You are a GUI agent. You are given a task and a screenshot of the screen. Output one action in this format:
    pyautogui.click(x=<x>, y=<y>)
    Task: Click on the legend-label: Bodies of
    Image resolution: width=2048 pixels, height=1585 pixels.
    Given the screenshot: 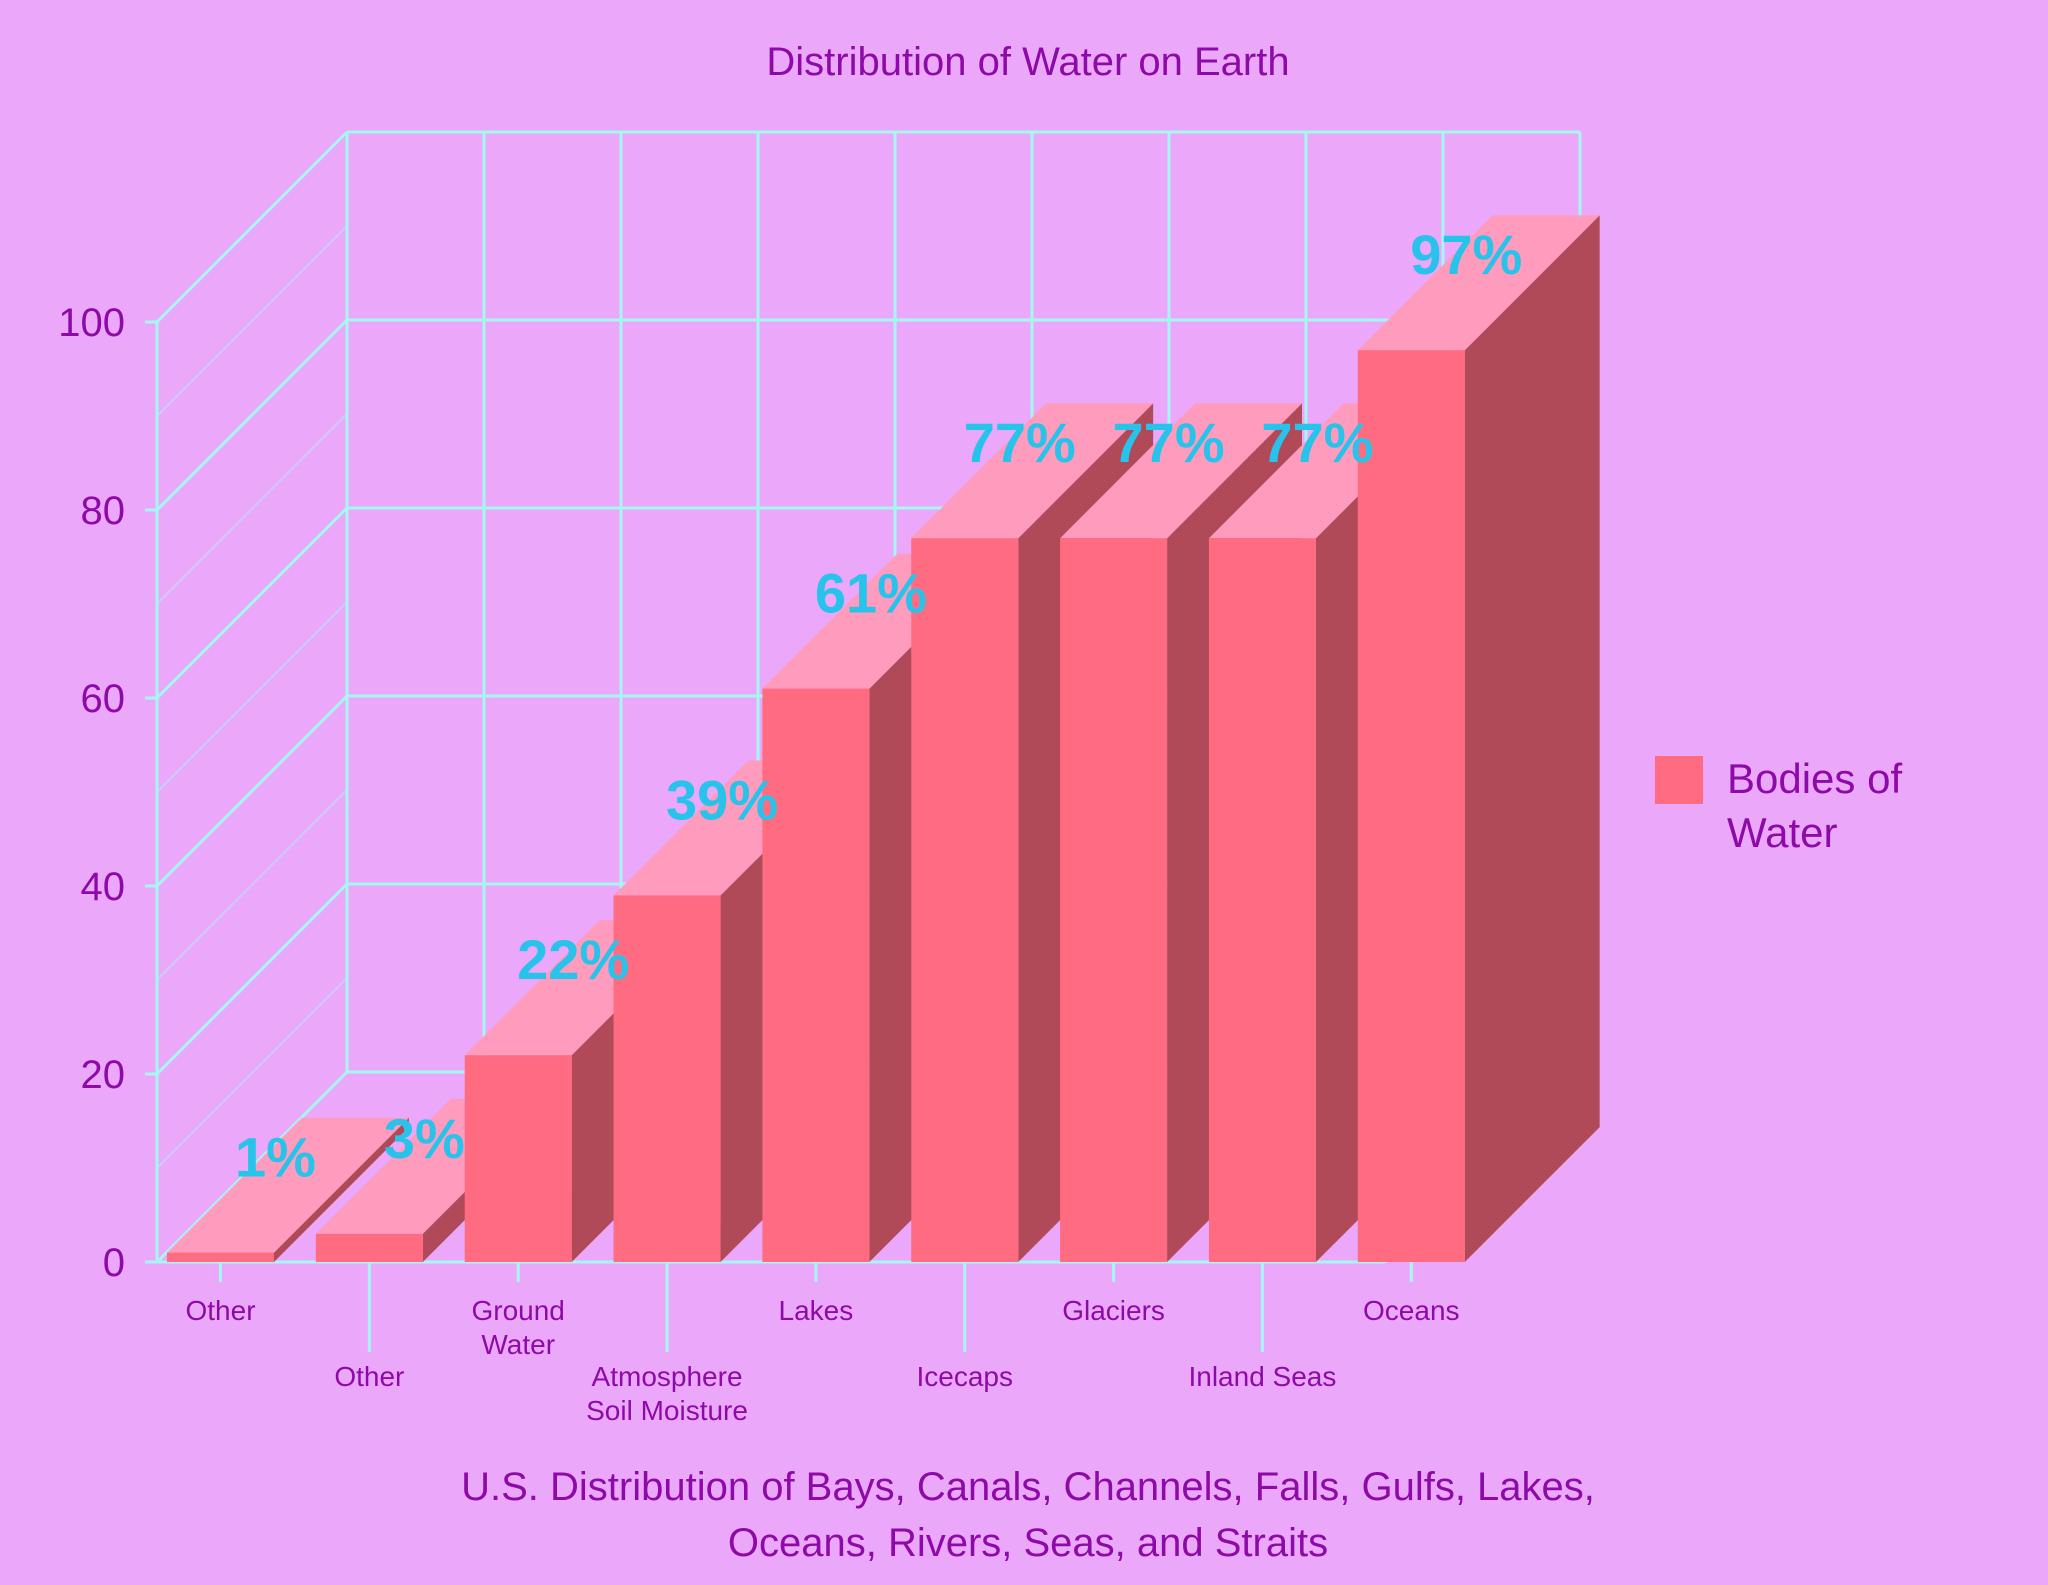 What is the action you would take?
    pyautogui.click(x=1814, y=778)
    